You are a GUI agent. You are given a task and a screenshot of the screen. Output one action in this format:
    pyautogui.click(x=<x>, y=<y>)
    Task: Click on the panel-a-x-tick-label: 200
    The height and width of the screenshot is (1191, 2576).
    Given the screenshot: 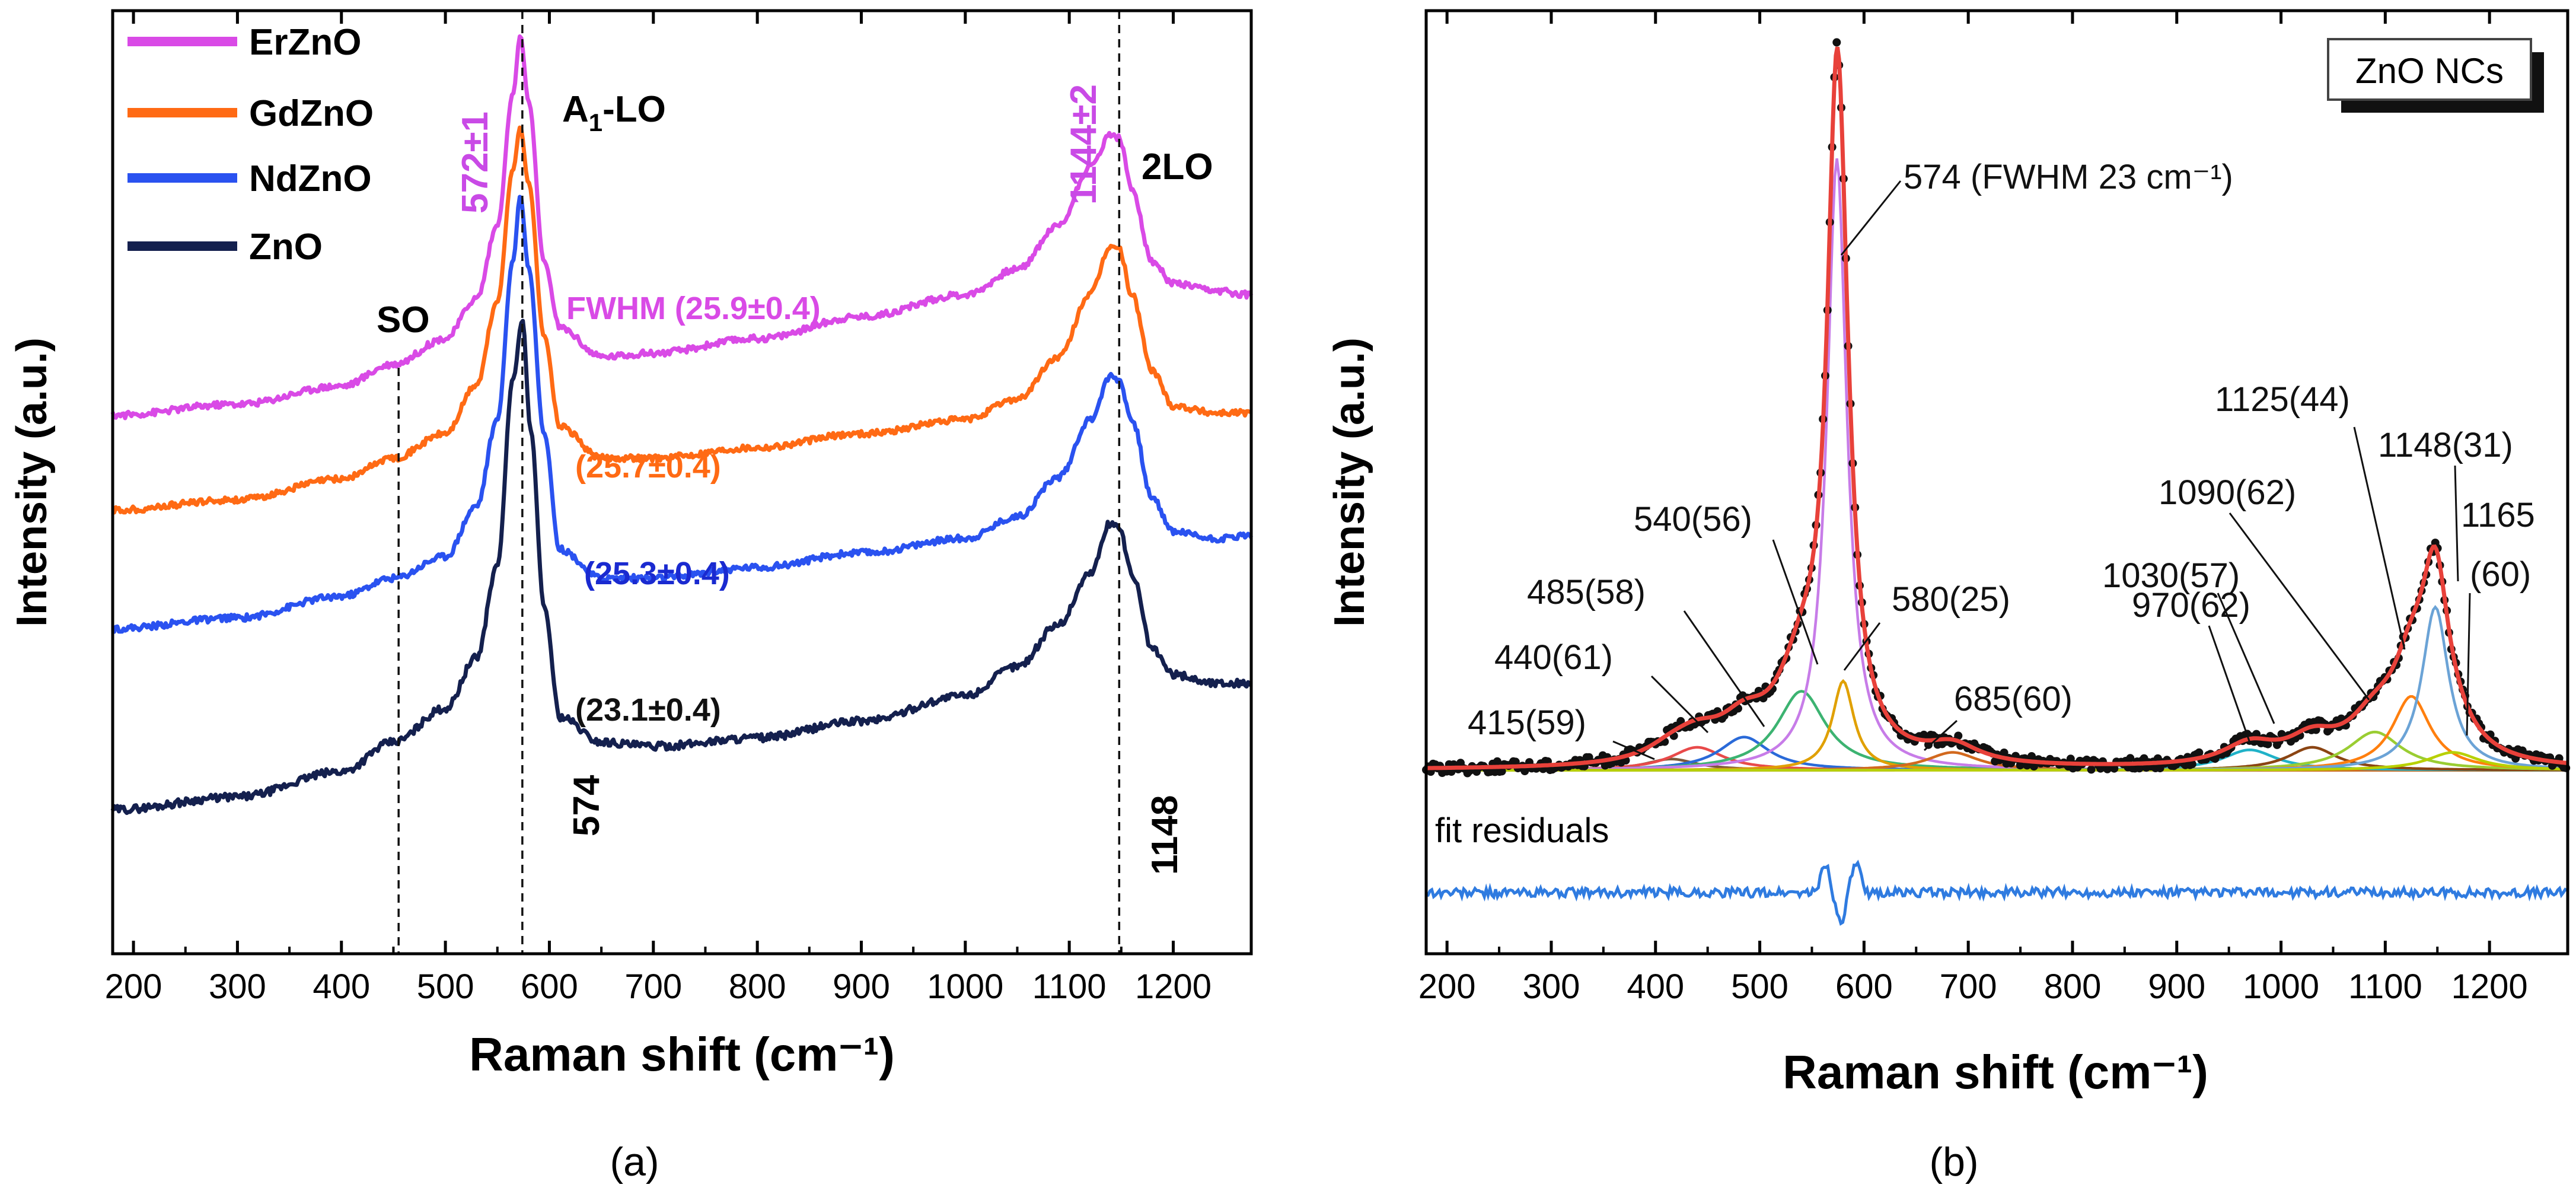 What is the action you would take?
    pyautogui.click(x=133, y=987)
    